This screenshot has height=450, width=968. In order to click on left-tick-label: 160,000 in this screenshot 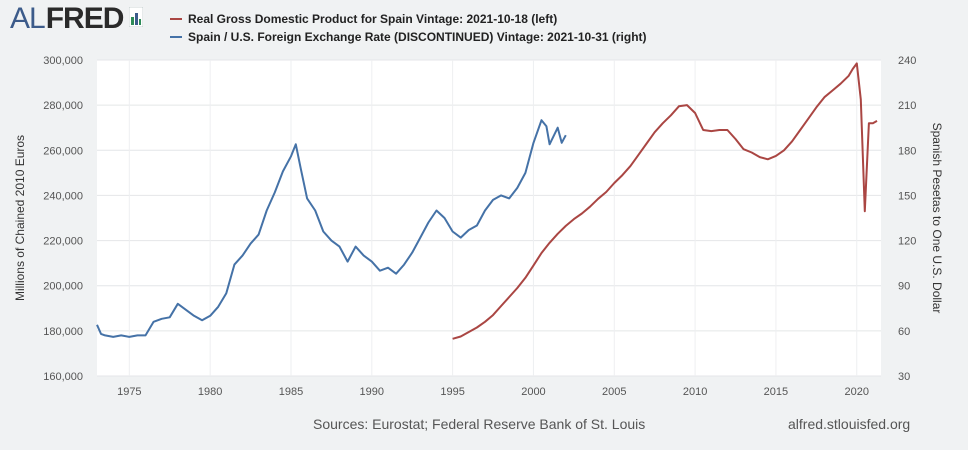, I will do `click(63, 377)`.